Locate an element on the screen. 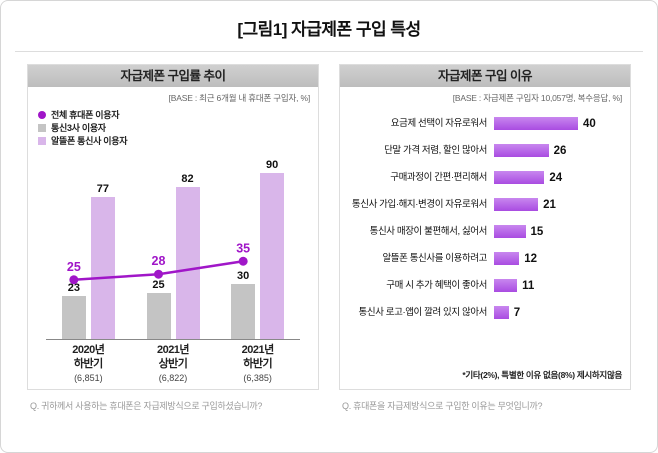  reason-row: 통신사 로고·앱이 깔려 있지 않아서 7 is located at coordinates (484, 312).